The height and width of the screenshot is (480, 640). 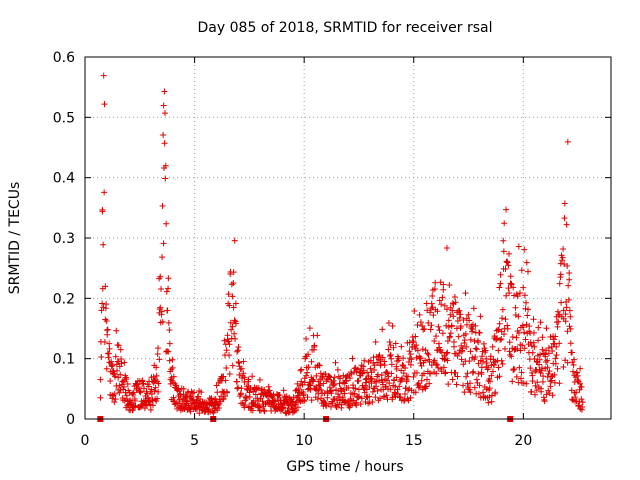 What do you see at coordinates (523, 441) in the screenshot?
I see `x-tick-label: 20` at bounding box center [523, 441].